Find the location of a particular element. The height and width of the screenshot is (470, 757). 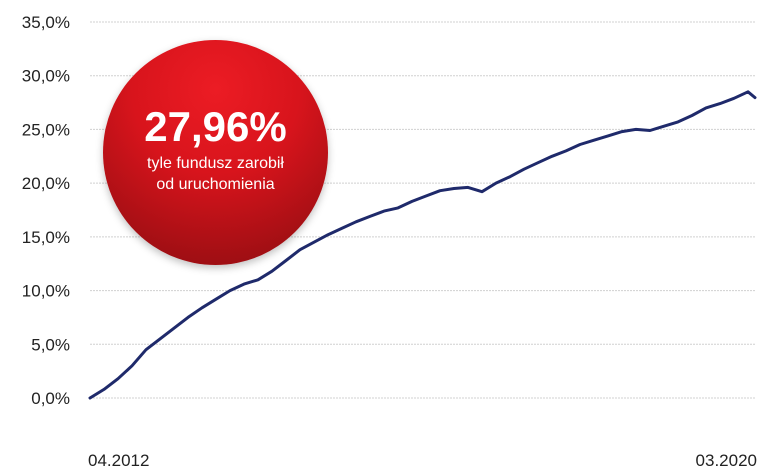

y-tick-label: 20,0% is located at coordinates (46, 183).